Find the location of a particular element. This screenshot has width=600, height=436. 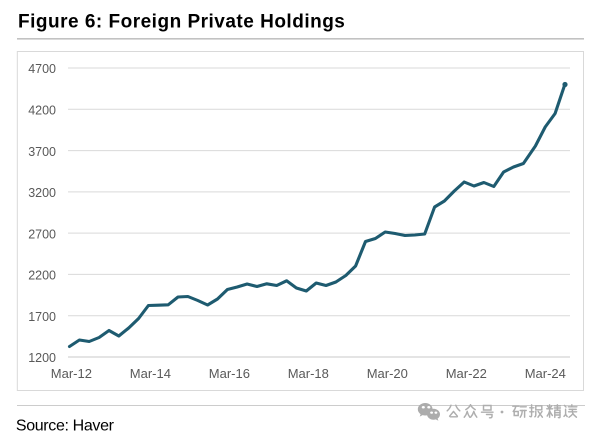

svg-text: Mar-18 is located at coordinates (308, 373).